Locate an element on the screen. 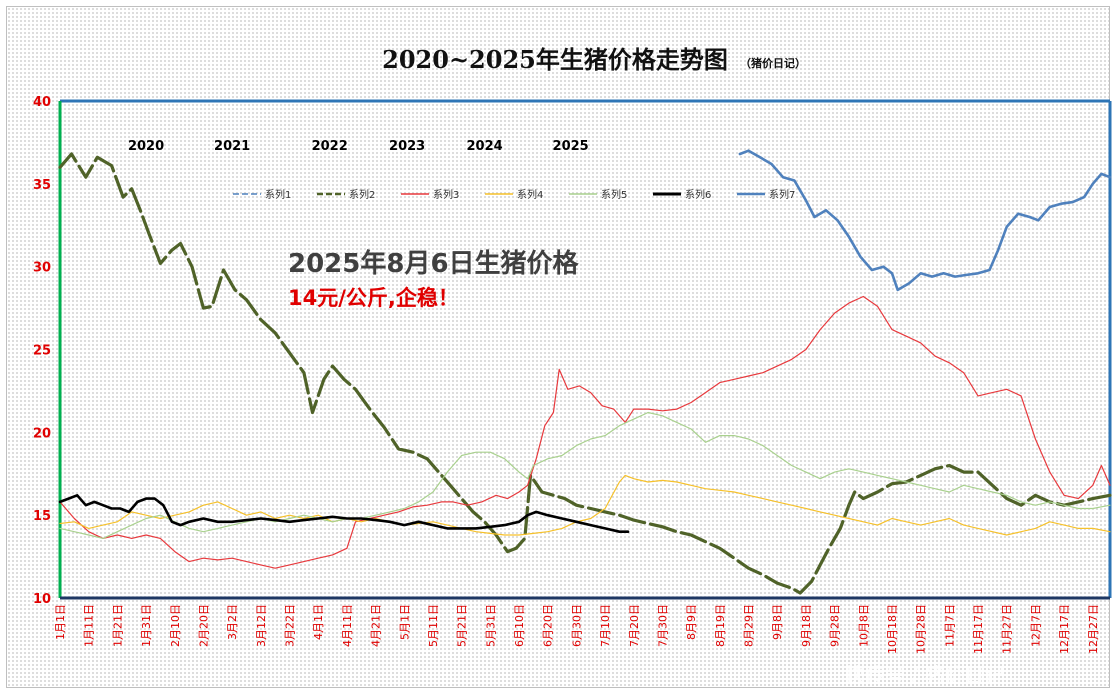  x-tick-label: 6月10日 is located at coordinates (519, 625).